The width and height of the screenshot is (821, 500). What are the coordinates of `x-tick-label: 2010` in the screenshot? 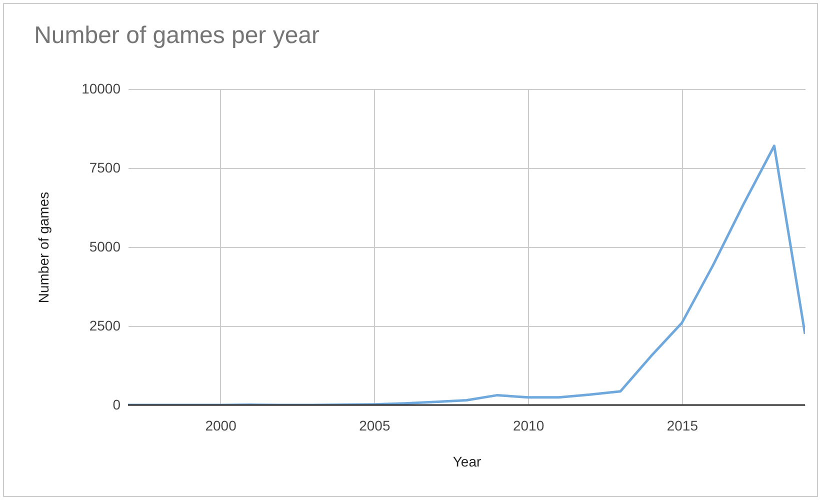 It's located at (528, 426).